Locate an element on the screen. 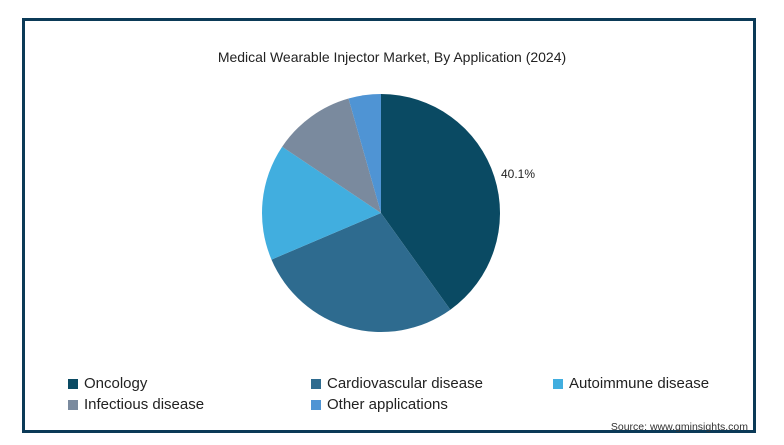 The image size is (784, 445). pie-slice-autoimmune-disease is located at coordinates (321, 203).